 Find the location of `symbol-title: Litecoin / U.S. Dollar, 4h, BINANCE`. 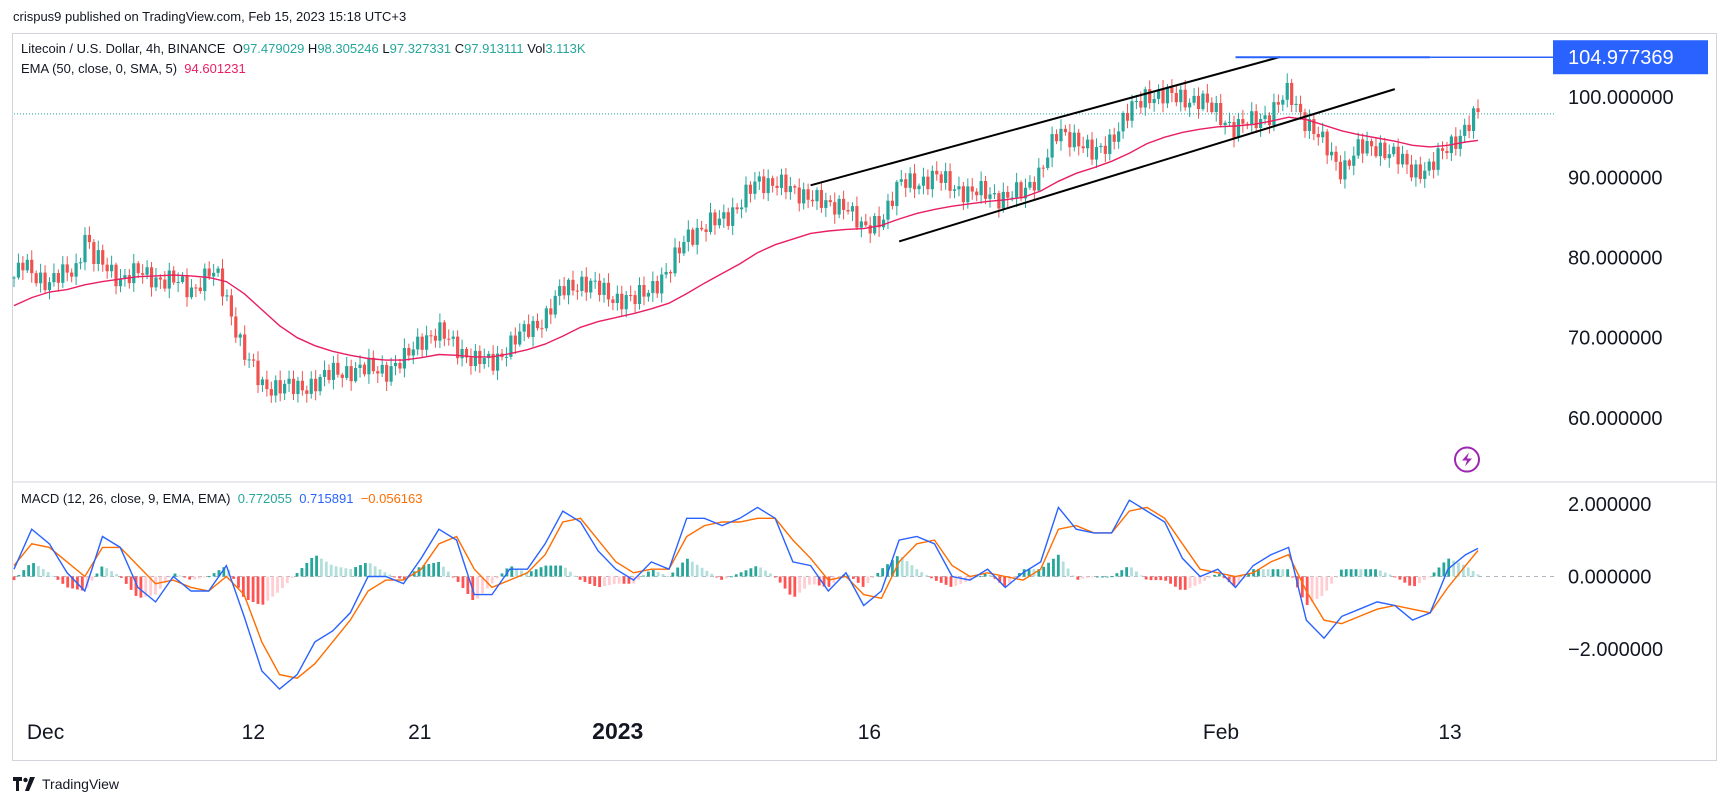

symbol-title: Litecoin / U.S. Dollar, 4h, BINANCE is located at coordinates (123, 48).